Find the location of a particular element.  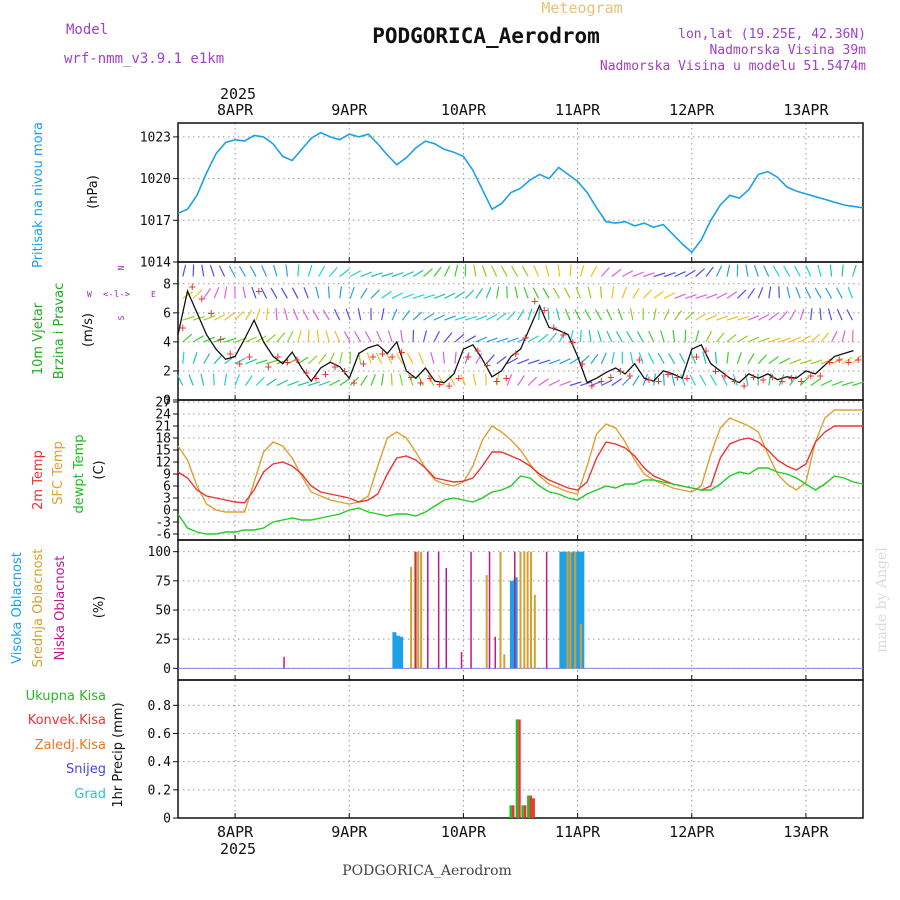

pressure-frame is located at coordinates (520, 192).